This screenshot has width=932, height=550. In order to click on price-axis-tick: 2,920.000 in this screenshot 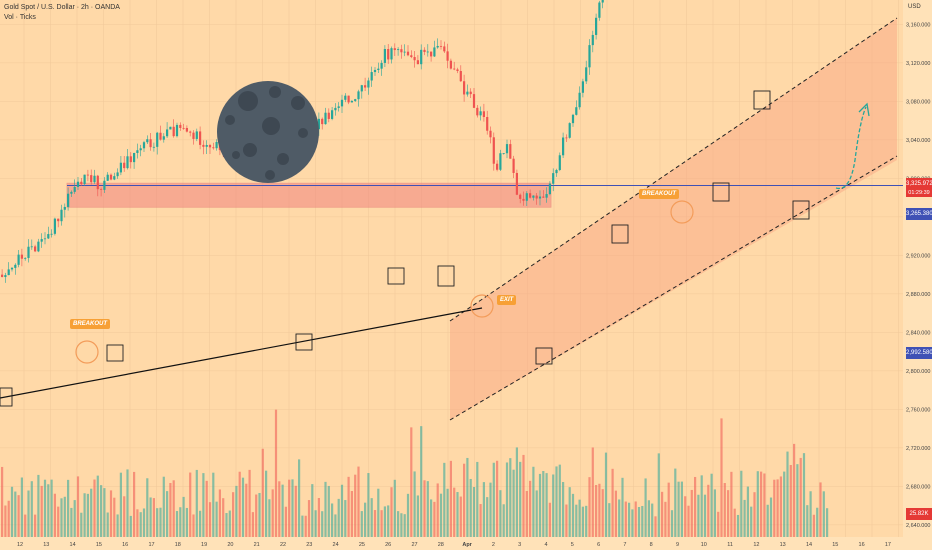, I will do `click(918, 256)`.